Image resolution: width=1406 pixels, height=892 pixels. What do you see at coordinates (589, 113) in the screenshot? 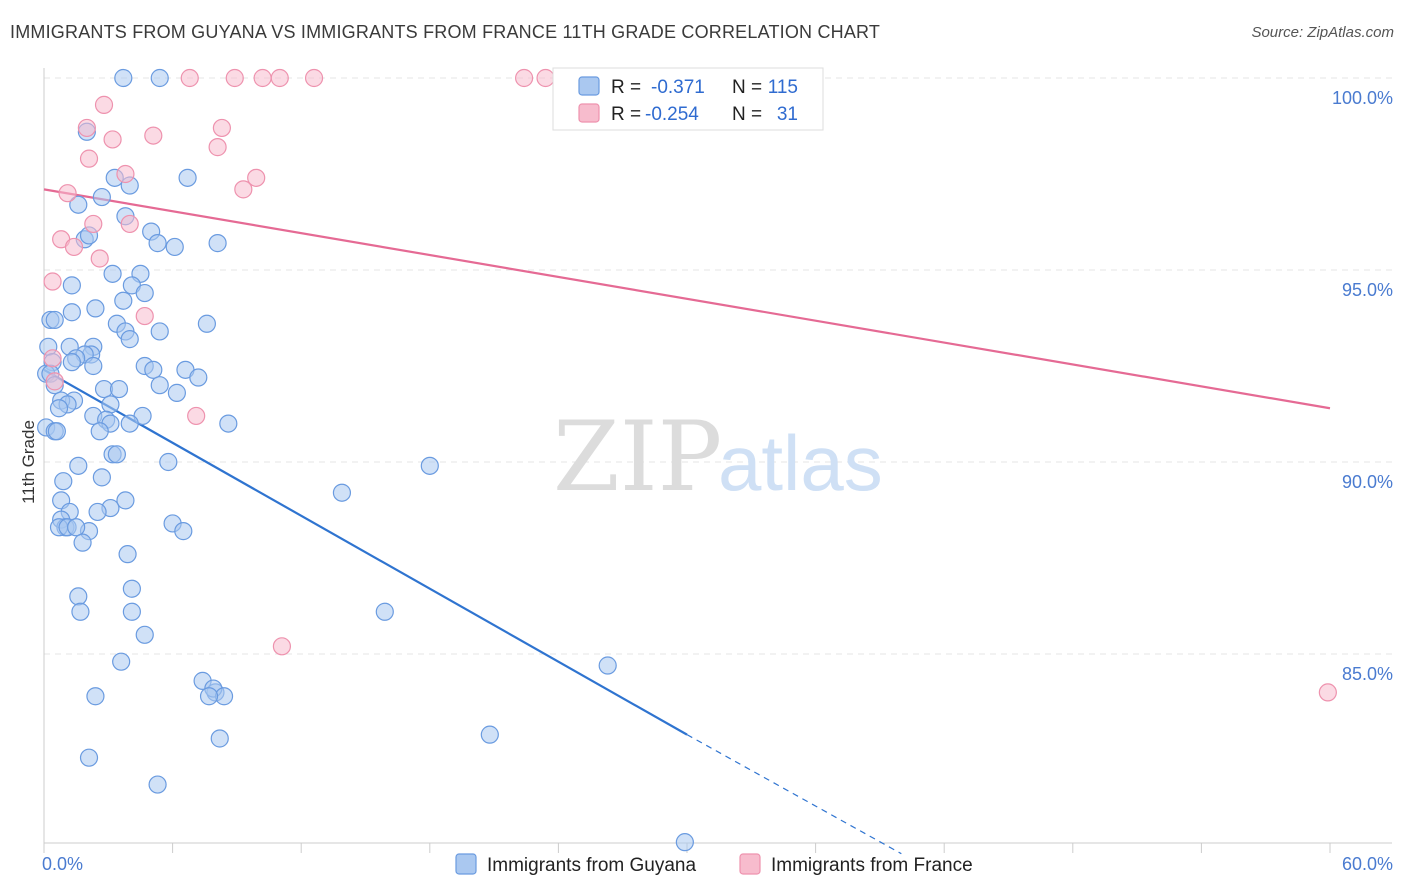
I see `legend-swatch-france` at bounding box center [589, 113].